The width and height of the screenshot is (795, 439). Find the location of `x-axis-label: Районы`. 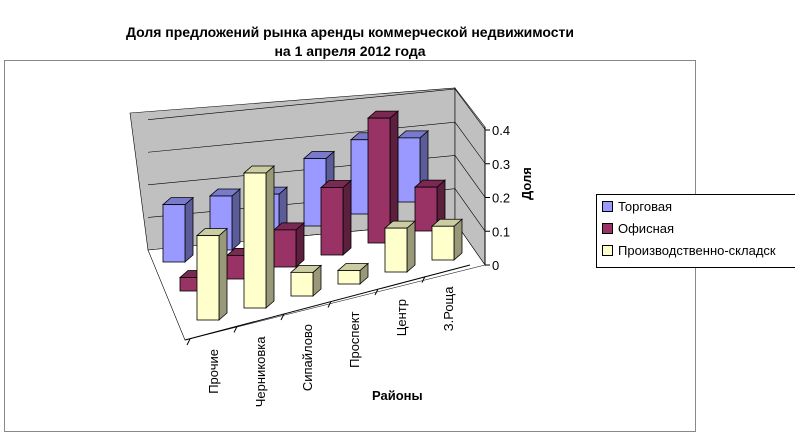

x-axis-label: Районы is located at coordinates (397, 395).